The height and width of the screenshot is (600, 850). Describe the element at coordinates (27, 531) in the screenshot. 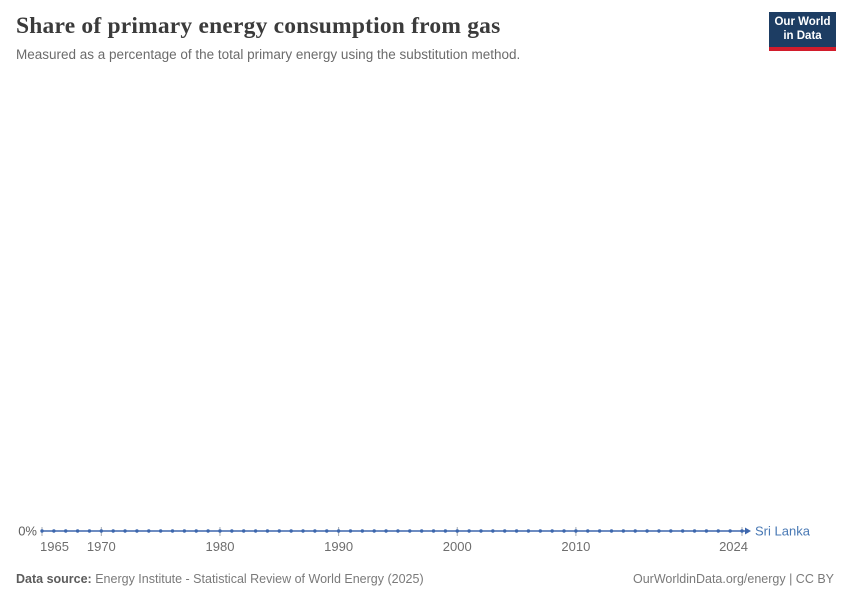

I see `y-axis-label: 0%` at that location.